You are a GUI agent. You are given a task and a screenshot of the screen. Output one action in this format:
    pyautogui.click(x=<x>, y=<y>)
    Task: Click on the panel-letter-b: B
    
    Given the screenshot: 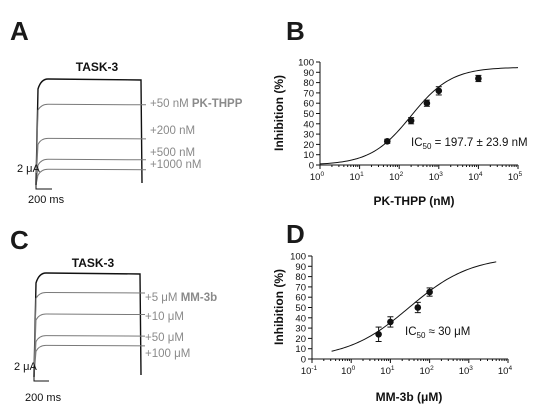 What is the action you would take?
    pyautogui.click(x=295, y=31)
    